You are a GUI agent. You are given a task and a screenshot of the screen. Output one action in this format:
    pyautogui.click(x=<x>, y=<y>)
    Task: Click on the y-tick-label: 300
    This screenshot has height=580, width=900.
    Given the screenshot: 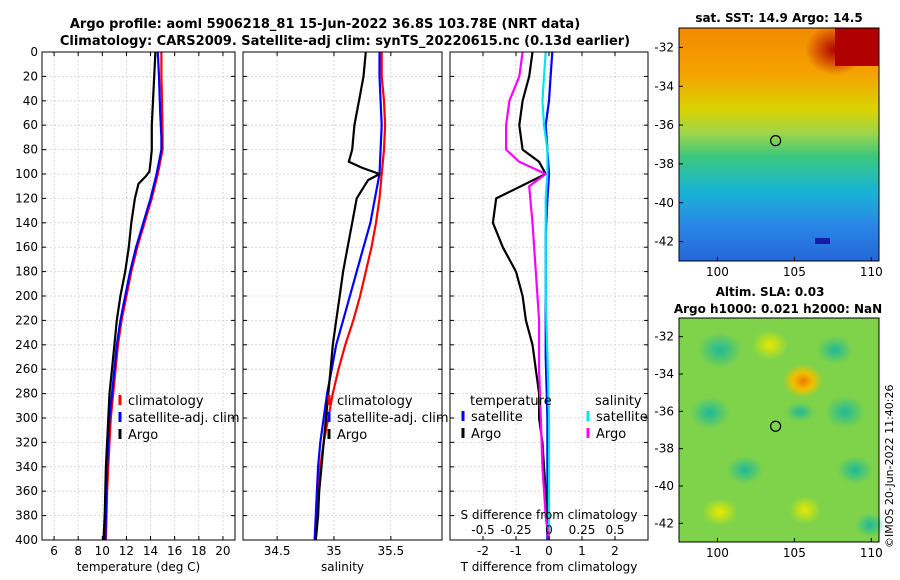 What is the action you would take?
    pyautogui.click(x=26, y=418)
    